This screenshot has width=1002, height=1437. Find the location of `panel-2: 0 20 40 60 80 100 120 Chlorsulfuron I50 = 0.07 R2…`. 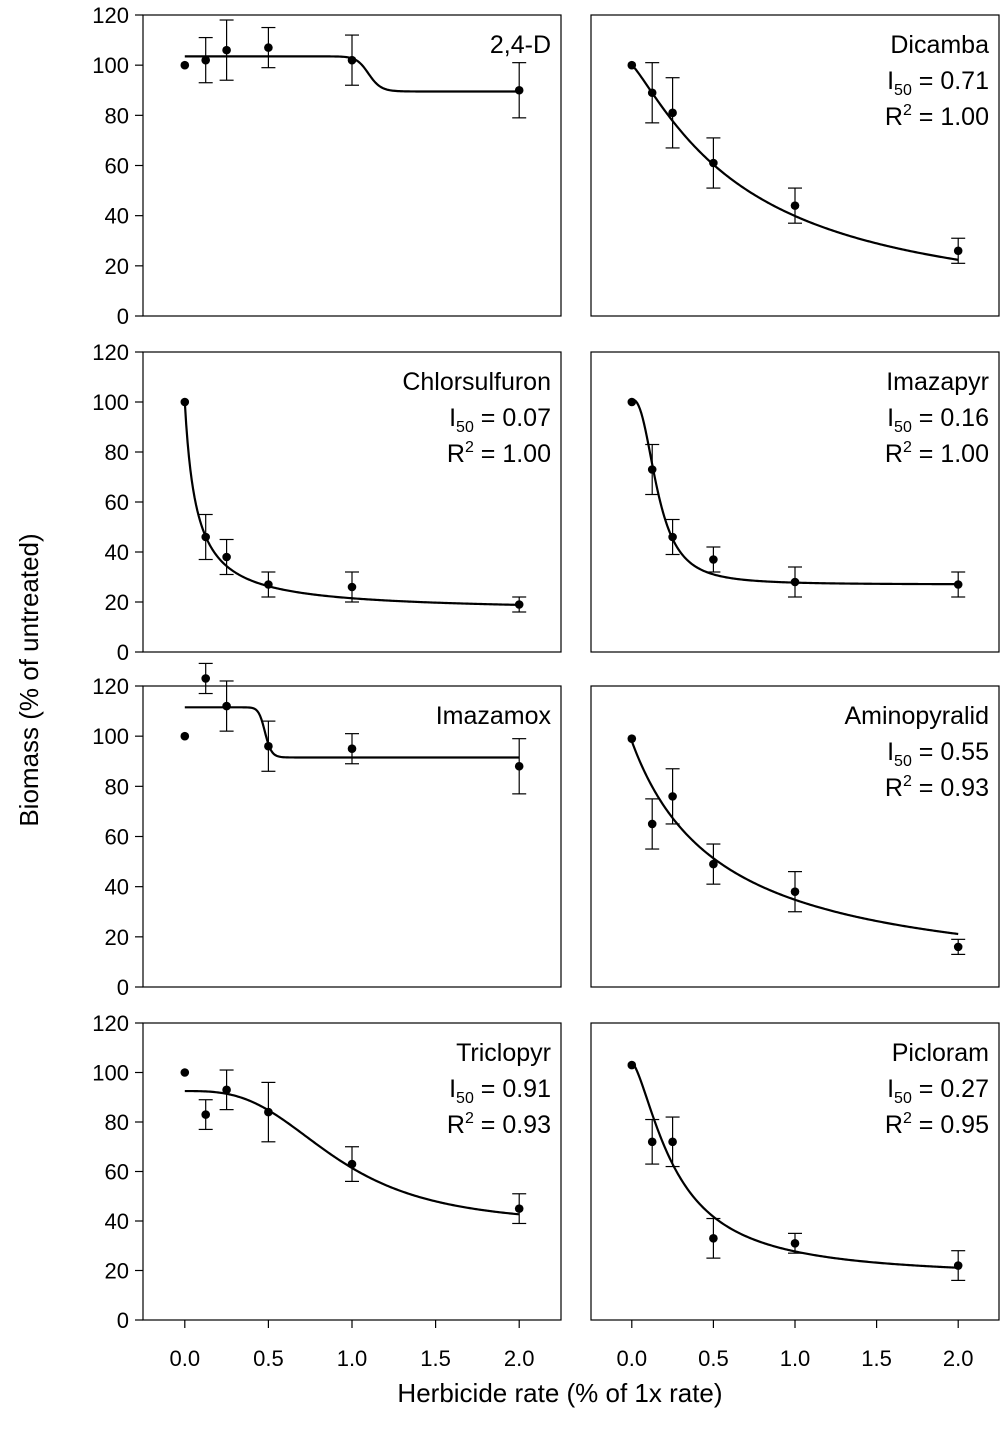

panel-2: 0 20 40 60 80 100 120 Chlorsulfuron I50 = 0.07 R2… is located at coordinates (327, 502).